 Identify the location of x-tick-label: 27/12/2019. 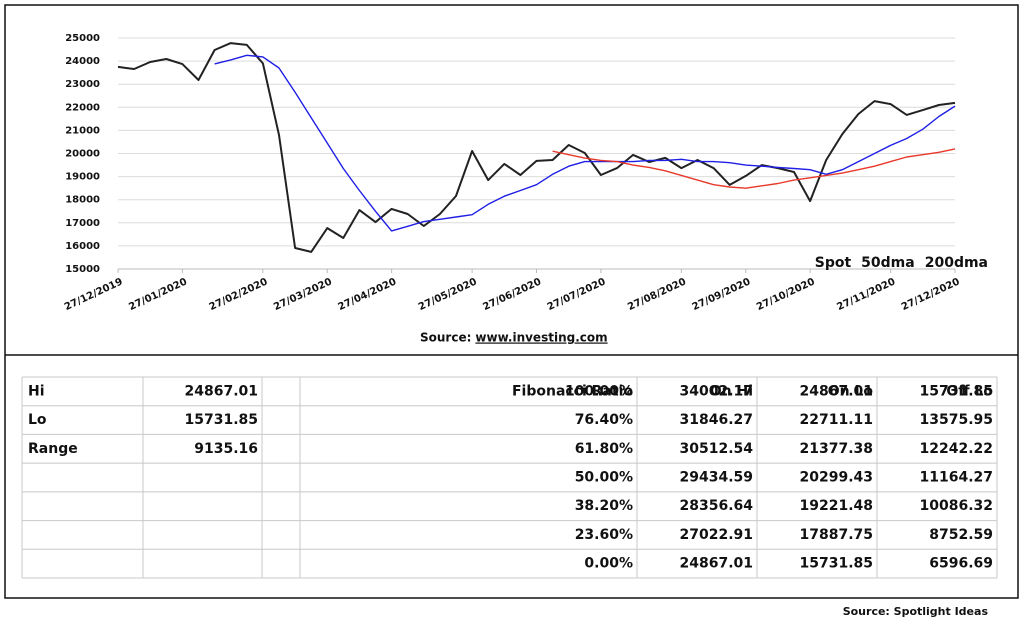
(94, 294).